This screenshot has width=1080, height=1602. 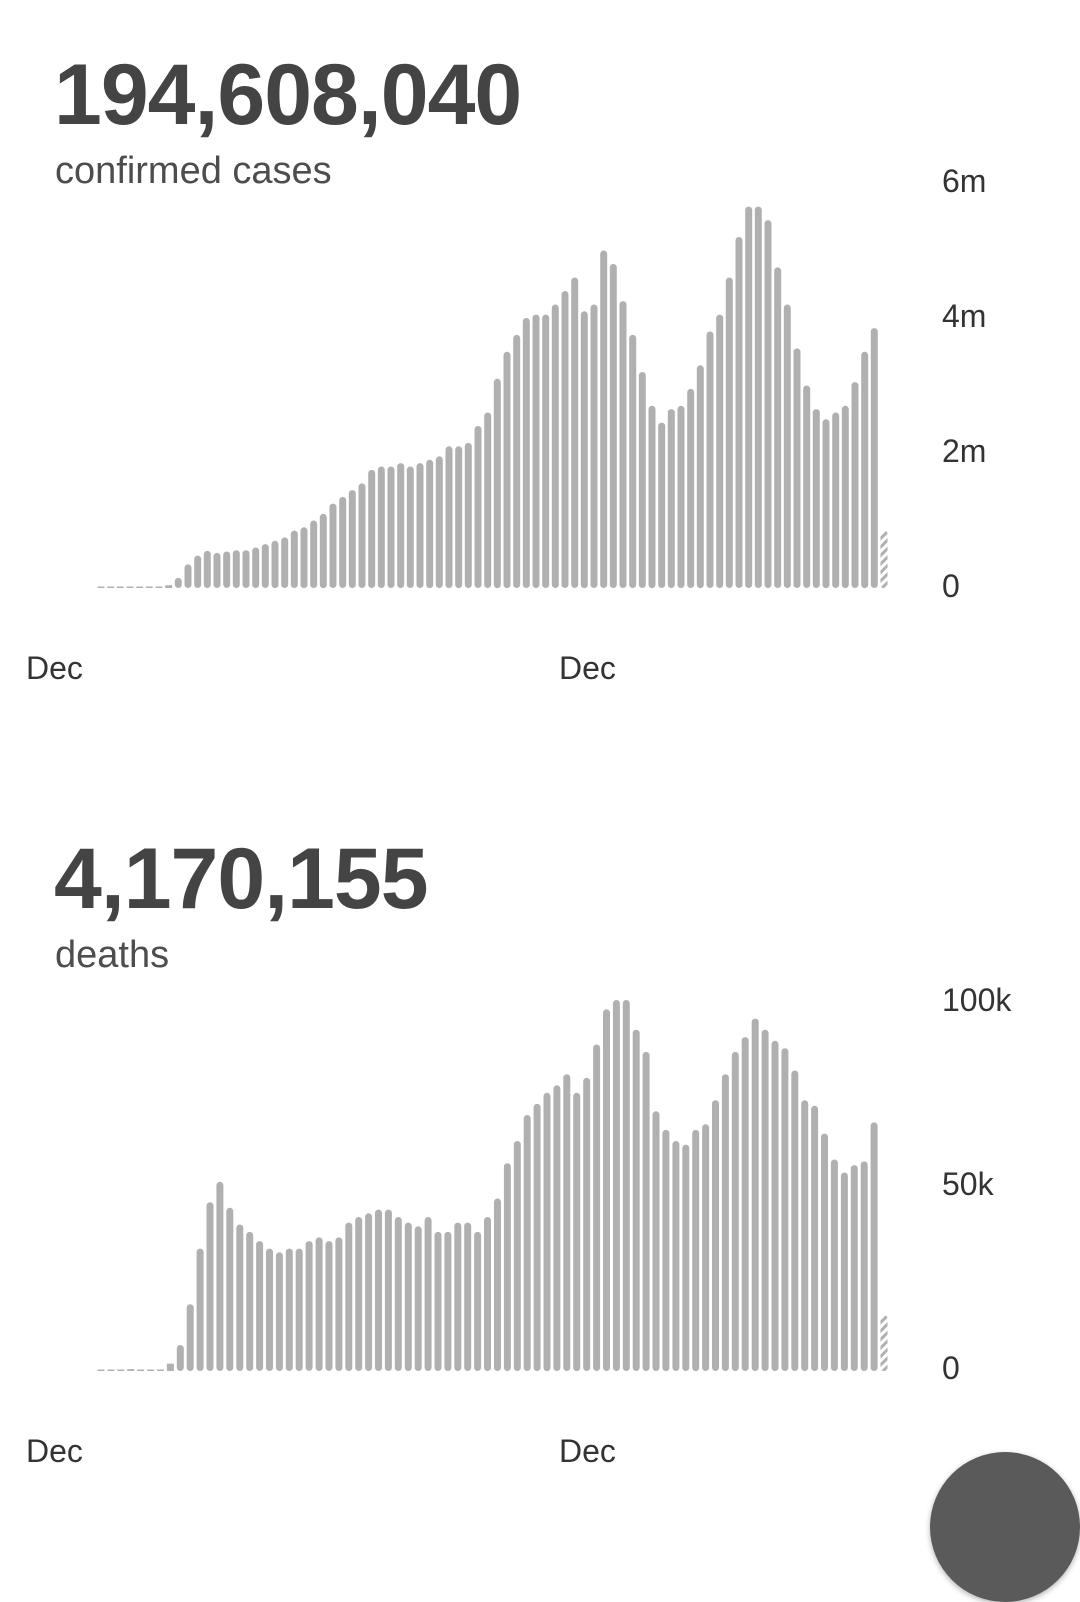 I want to click on floating-action-button, so click(x=1005, y=1527).